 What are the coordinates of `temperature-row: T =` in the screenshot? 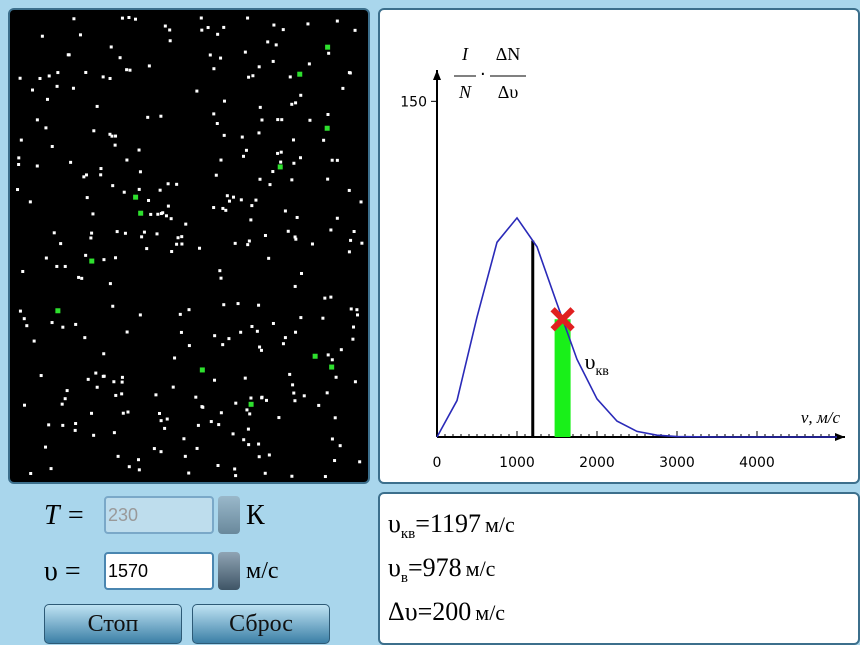 It's located at (64, 516).